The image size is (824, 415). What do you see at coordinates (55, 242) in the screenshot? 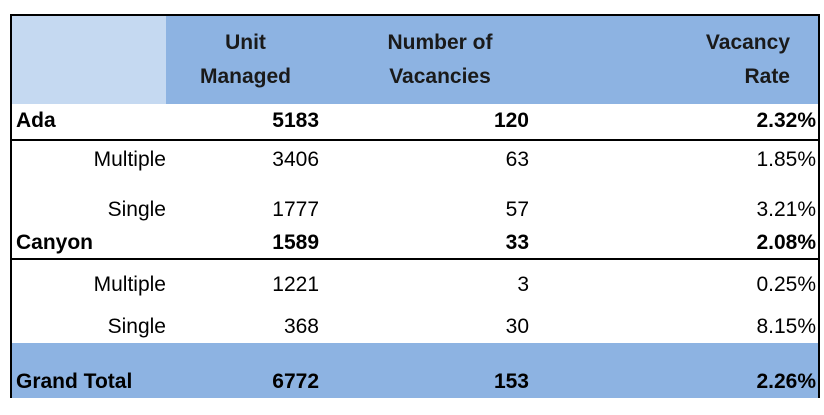
I see `row-label: Canyon` at bounding box center [55, 242].